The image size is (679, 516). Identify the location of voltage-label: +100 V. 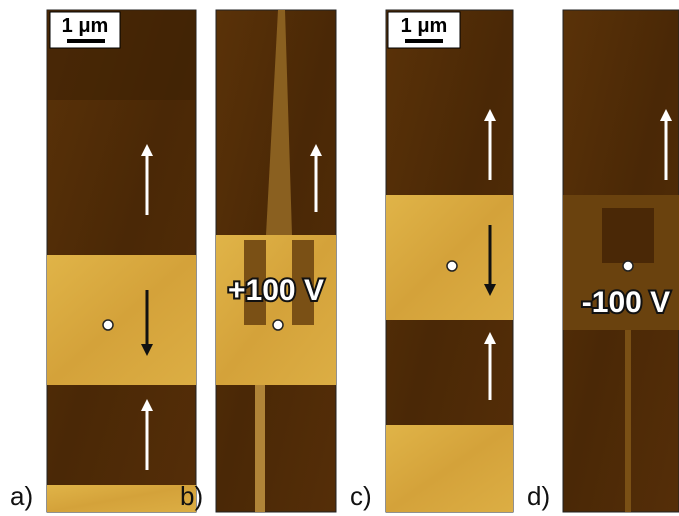
(276, 290).